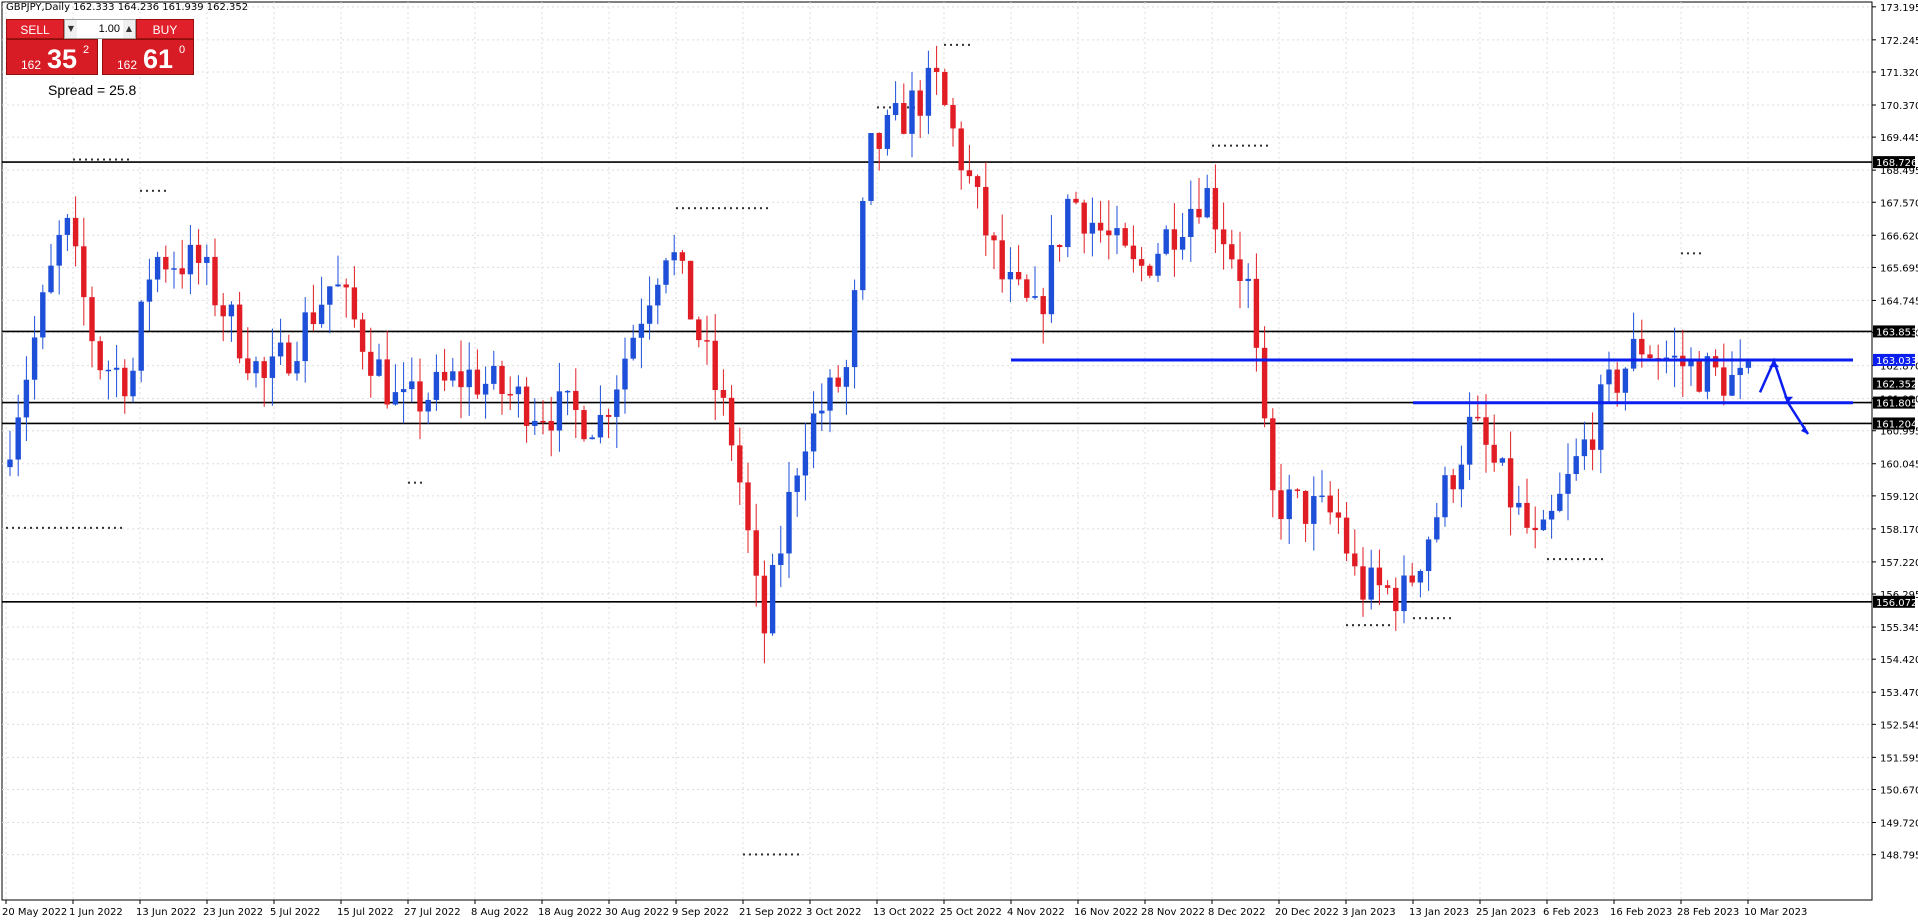  Describe the element at coordinates (129, 29) in the screenshot. I see `lot-increase-icon: ▲` at that location.